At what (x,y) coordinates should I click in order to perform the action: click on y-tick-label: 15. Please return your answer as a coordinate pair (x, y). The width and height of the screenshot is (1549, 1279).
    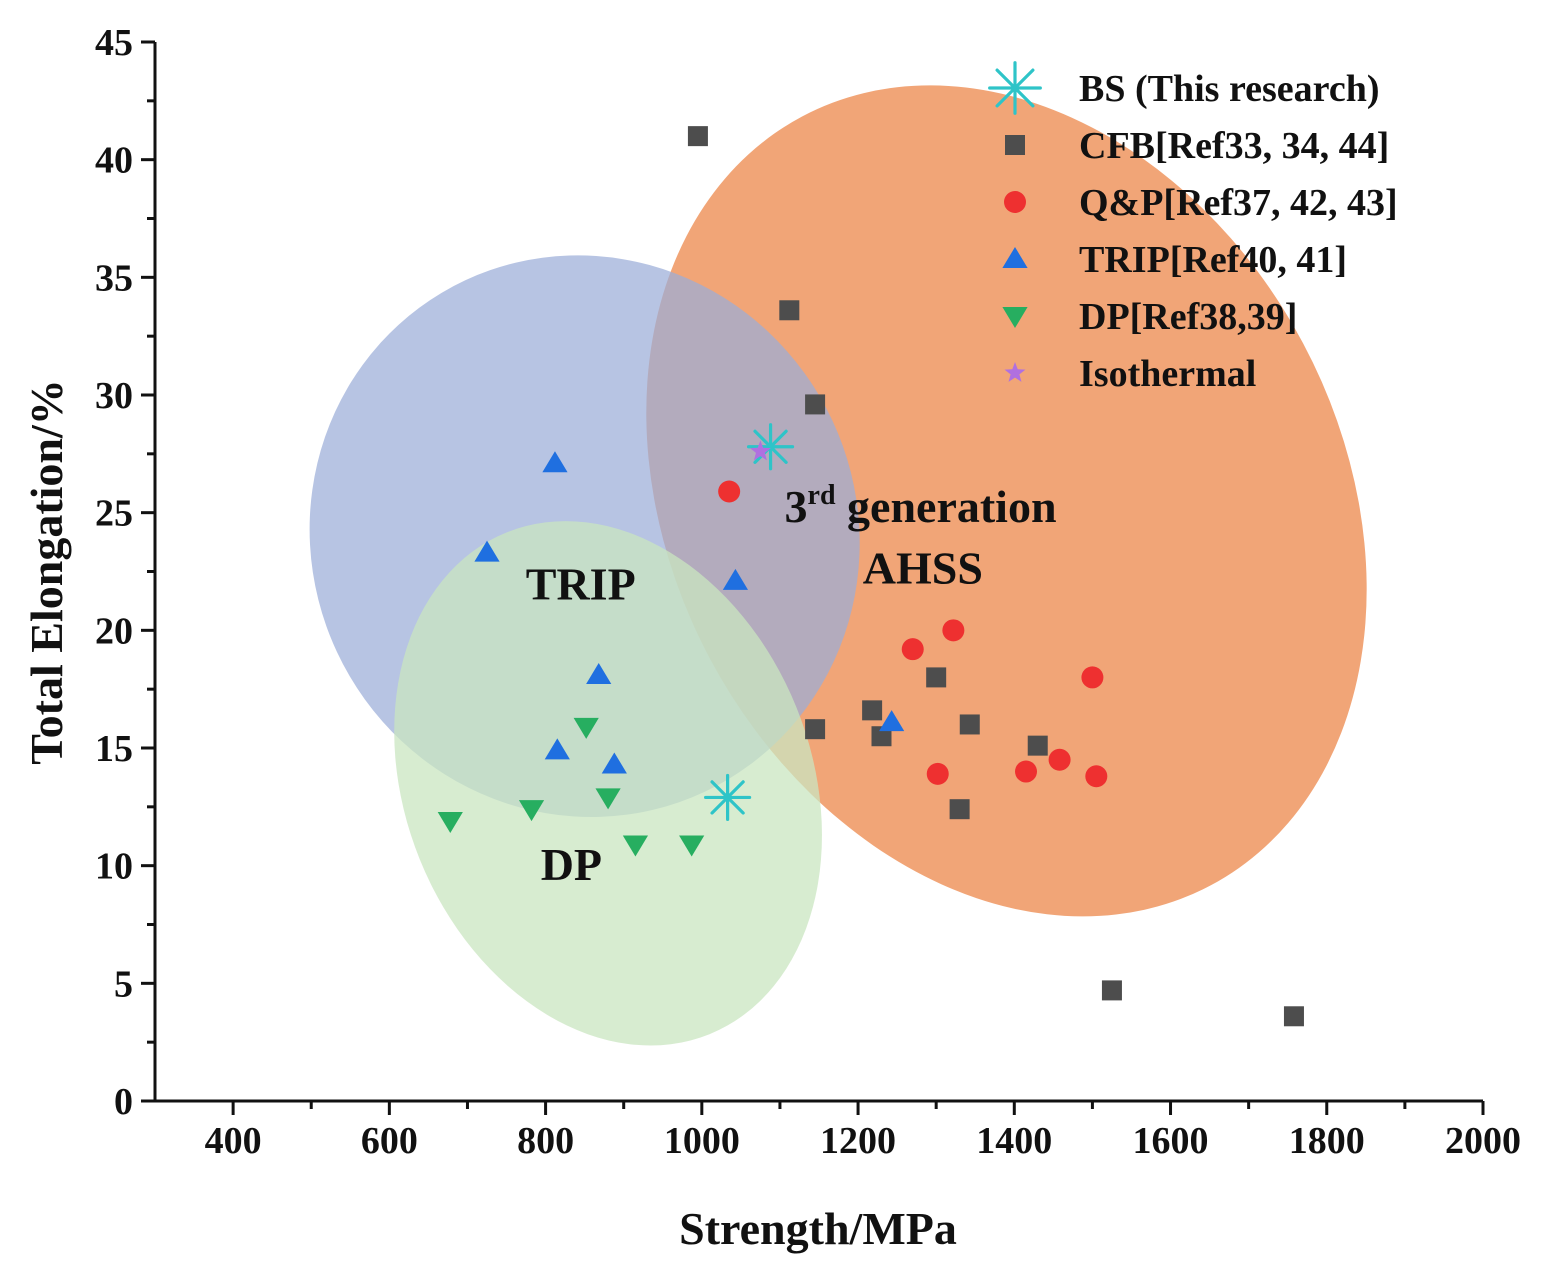
    Looking at the image, I should click on (114, 749).